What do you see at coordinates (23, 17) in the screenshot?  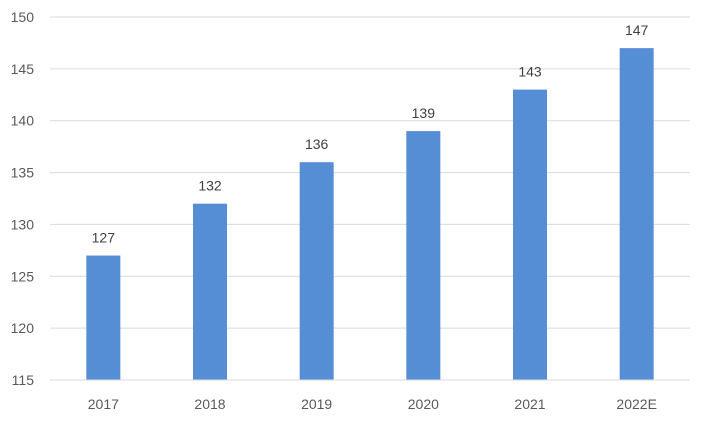 I see `y-tick-label: 150` at bounding box center [23, 17].